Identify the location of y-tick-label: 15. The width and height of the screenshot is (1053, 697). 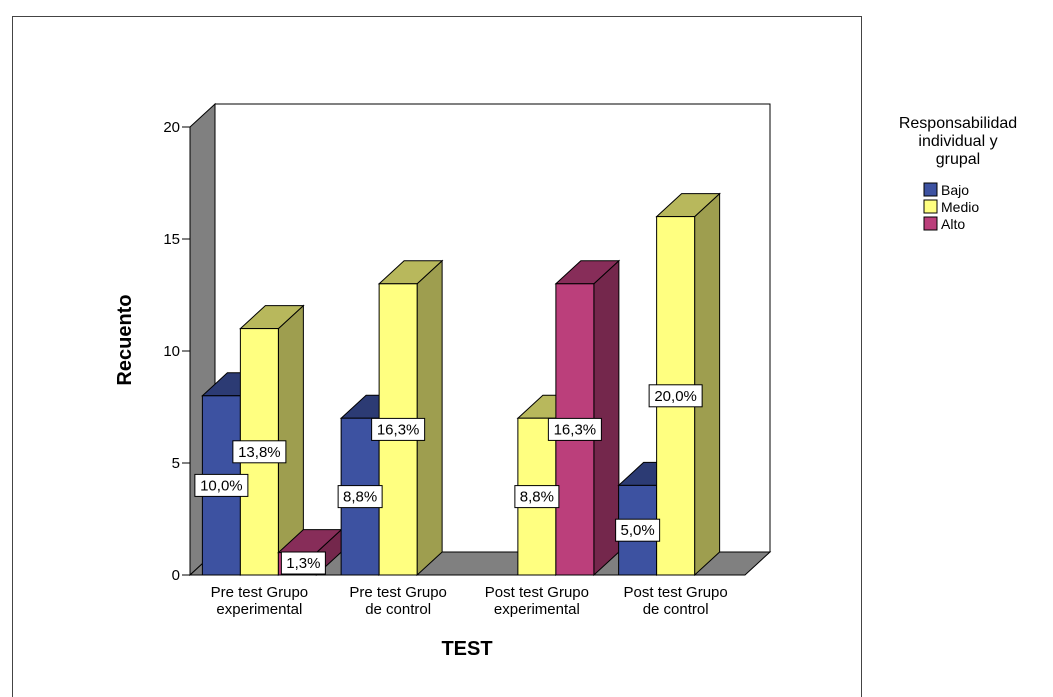
(171, 239).